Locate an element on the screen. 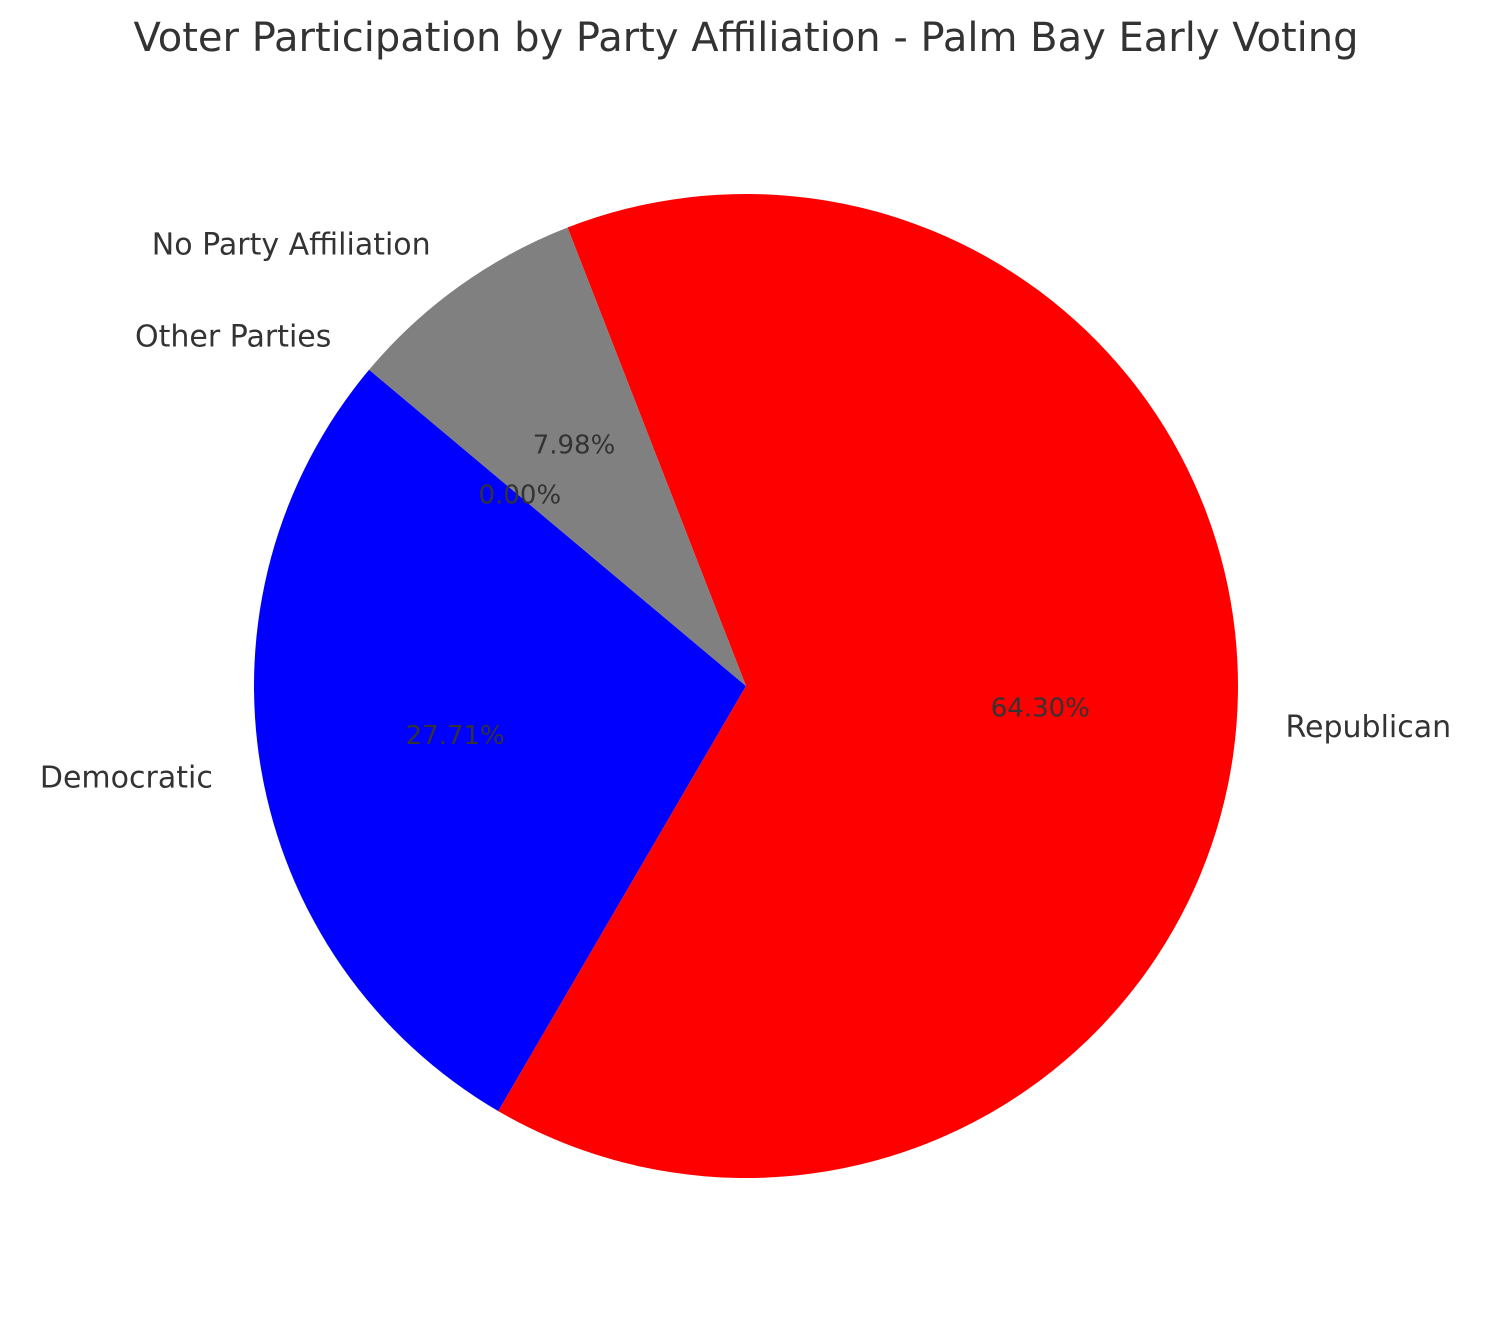  value-label: 64.30% is located at coordinates (1040, 709).